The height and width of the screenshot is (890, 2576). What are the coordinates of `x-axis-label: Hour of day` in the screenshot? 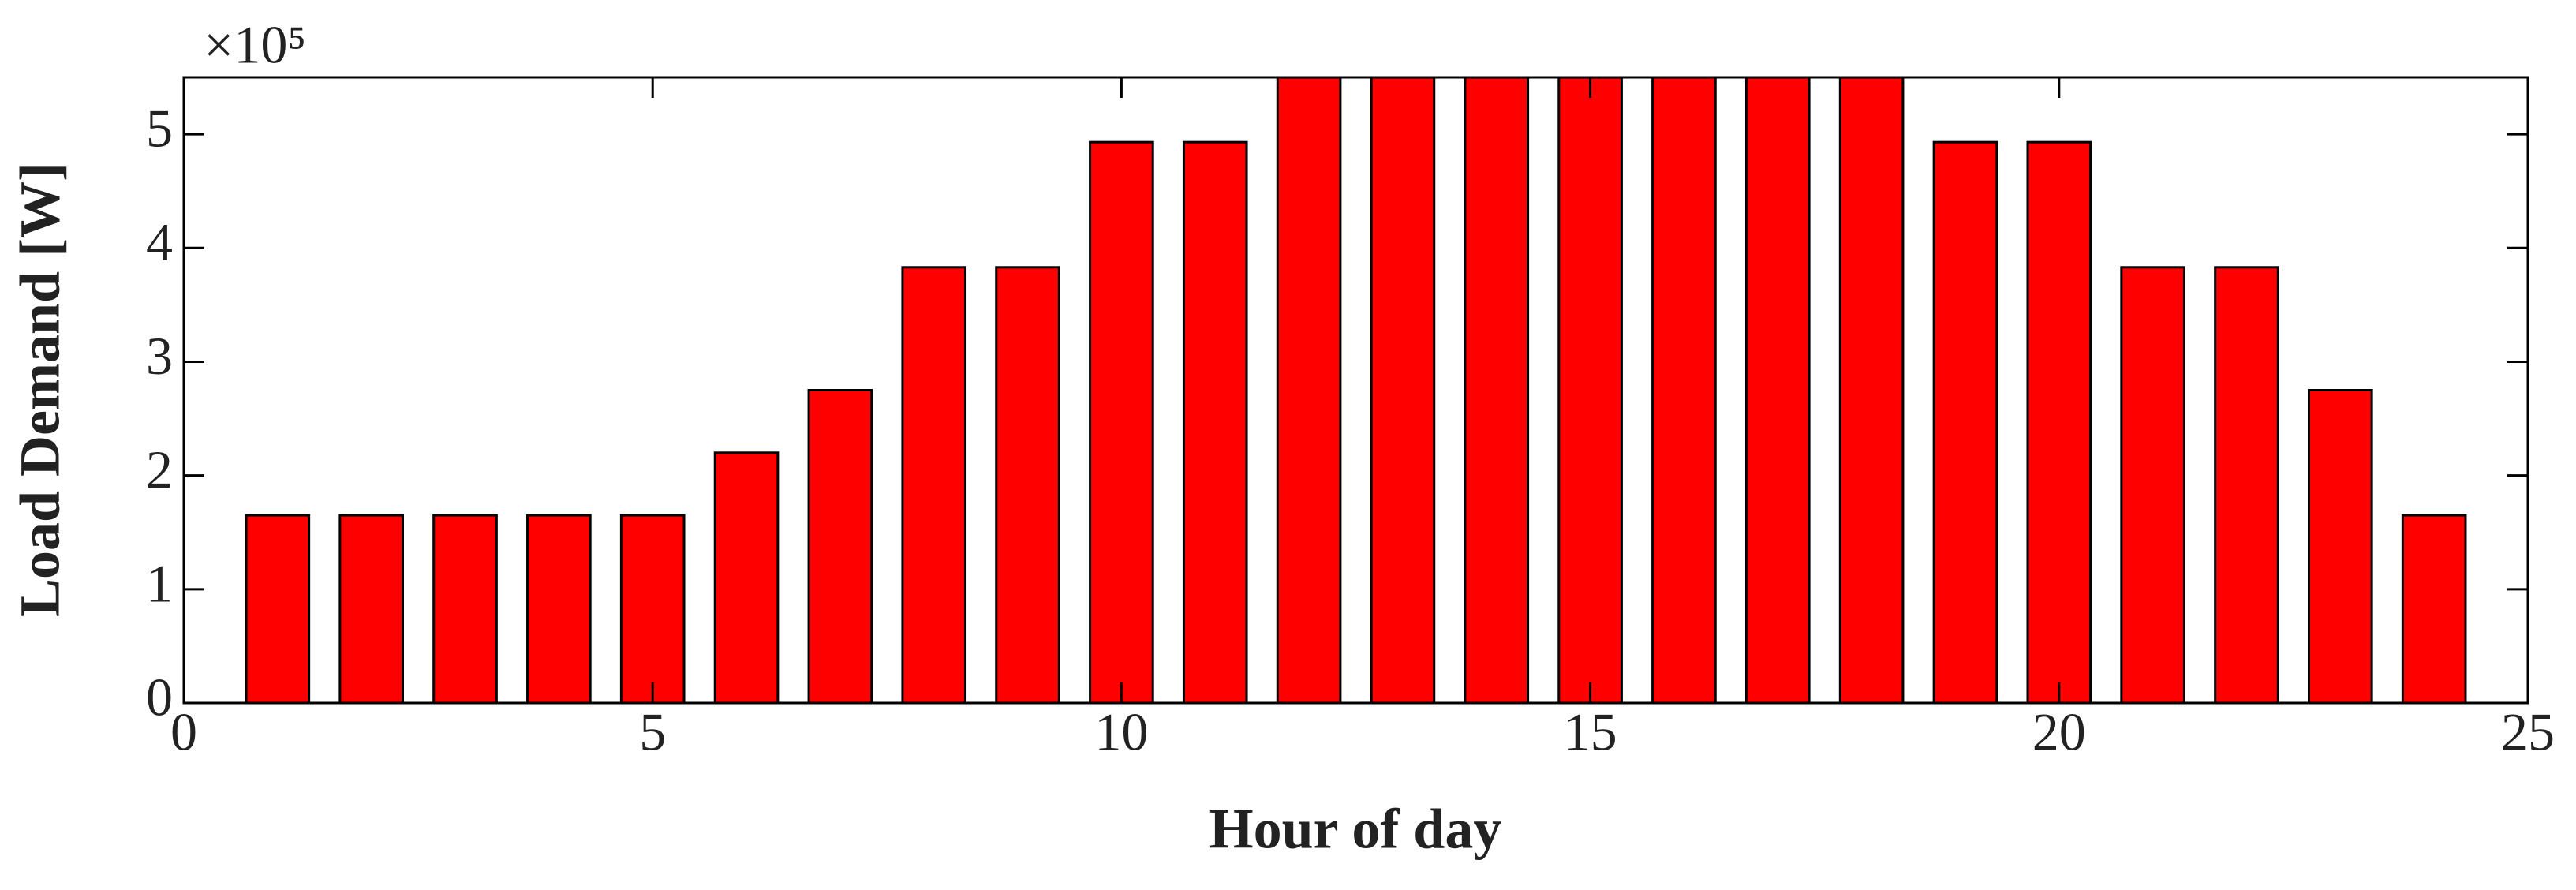 It's located at (1355, 829).